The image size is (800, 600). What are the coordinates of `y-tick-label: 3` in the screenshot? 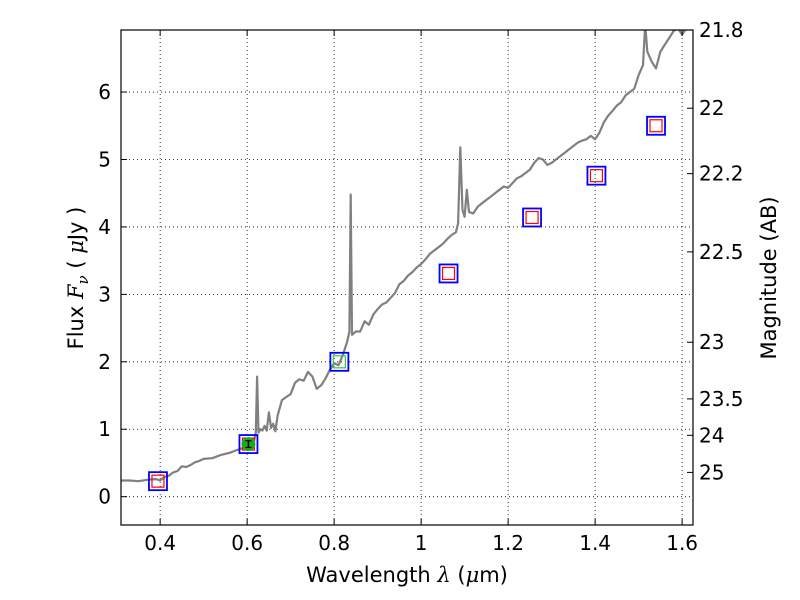 It's located at (104, 294).